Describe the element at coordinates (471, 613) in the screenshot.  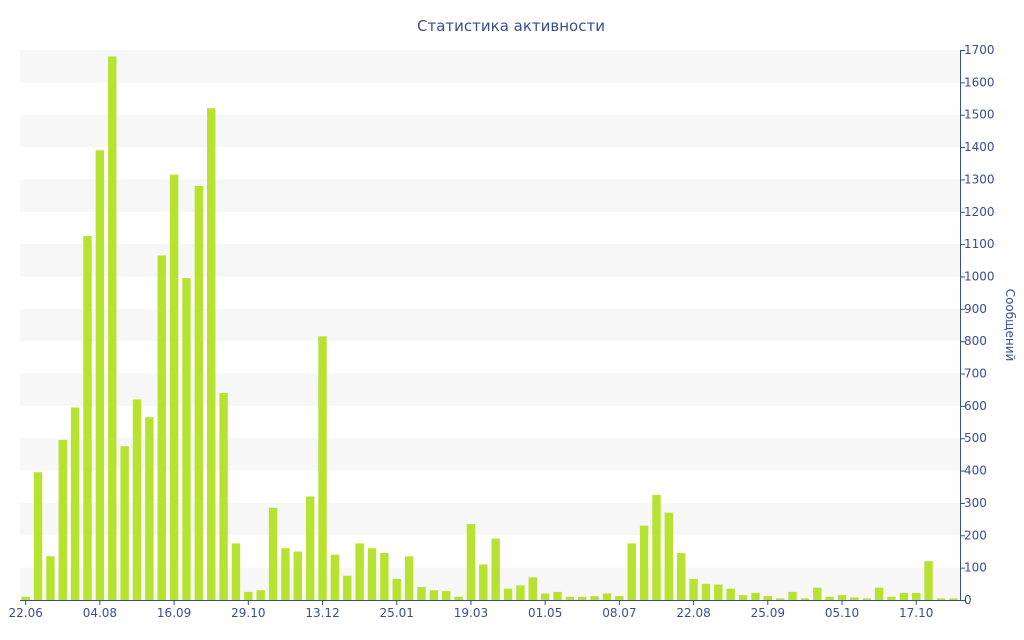
I see `x-tick-label: 19.03` at that location.